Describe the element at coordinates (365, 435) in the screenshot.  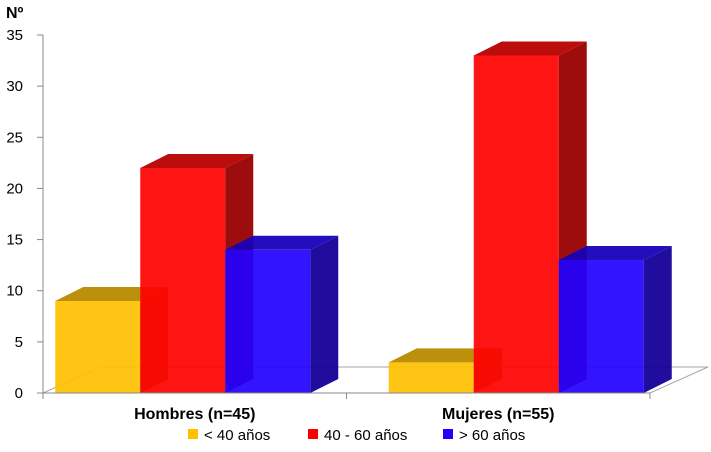
I see `legend-label: 40 - 60 años` at that location.